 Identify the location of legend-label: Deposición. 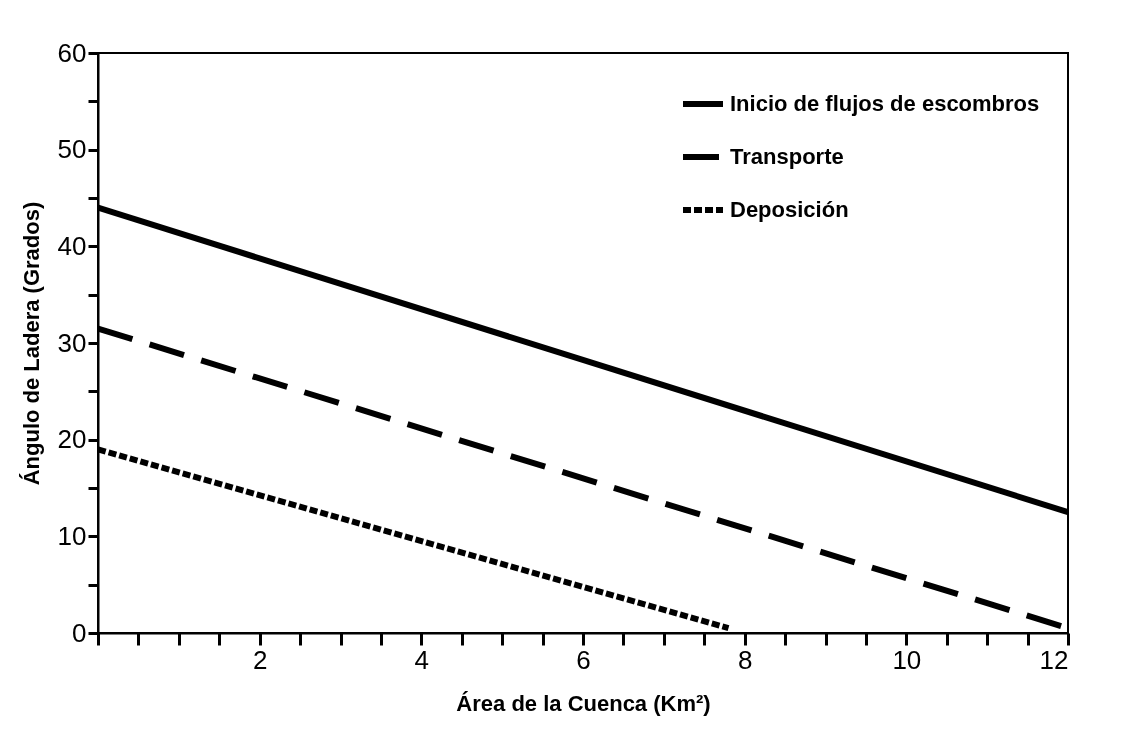
(789, 209).